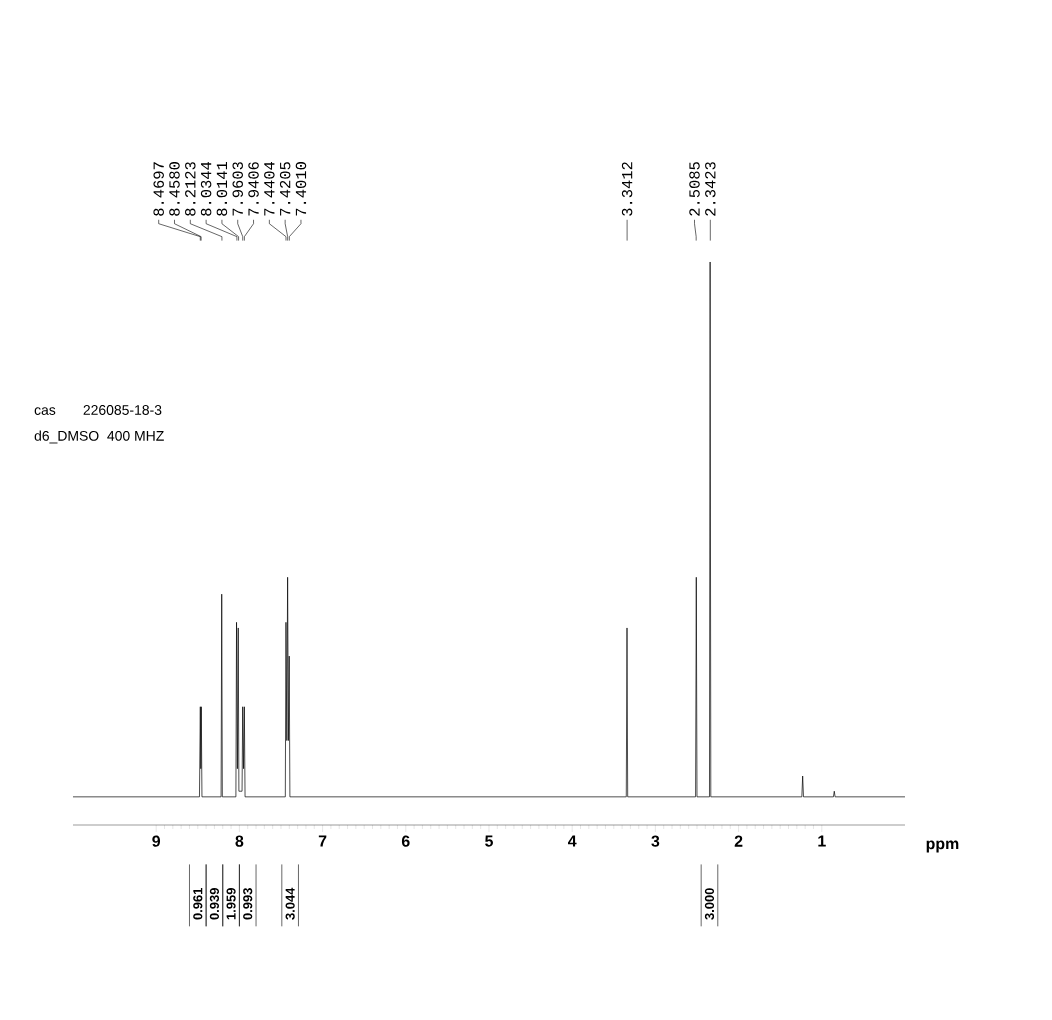 The image size is (1052, 1020). I want to click on x-tick-label: 6, so click(405, 841).